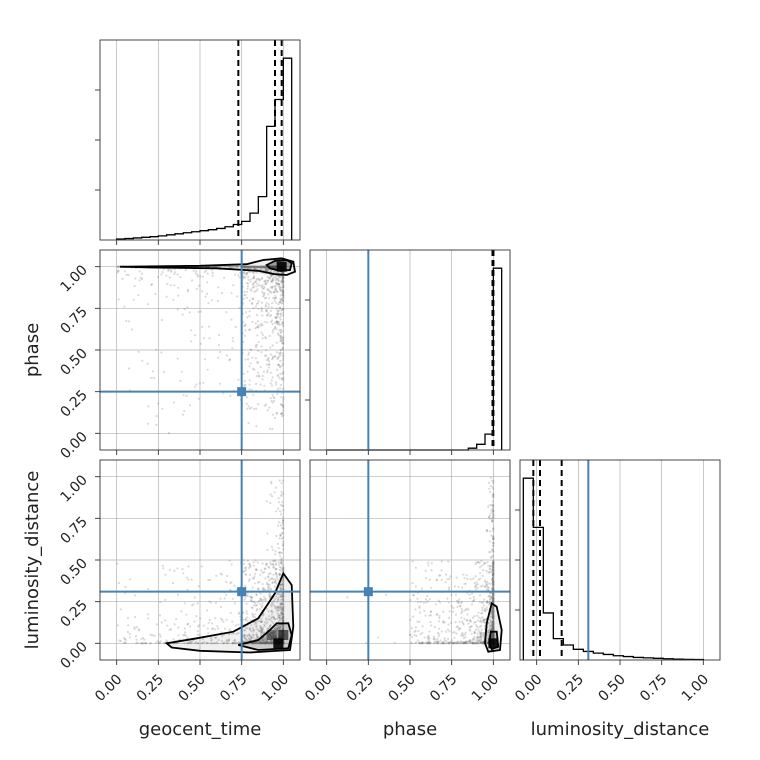 Image resolution: width=760 pixels, height=760 pixels. Describe the element at coordinates (108, 688) in the screenshot. I see `xticklabel-geocent_time-0: 0.00` at that location.